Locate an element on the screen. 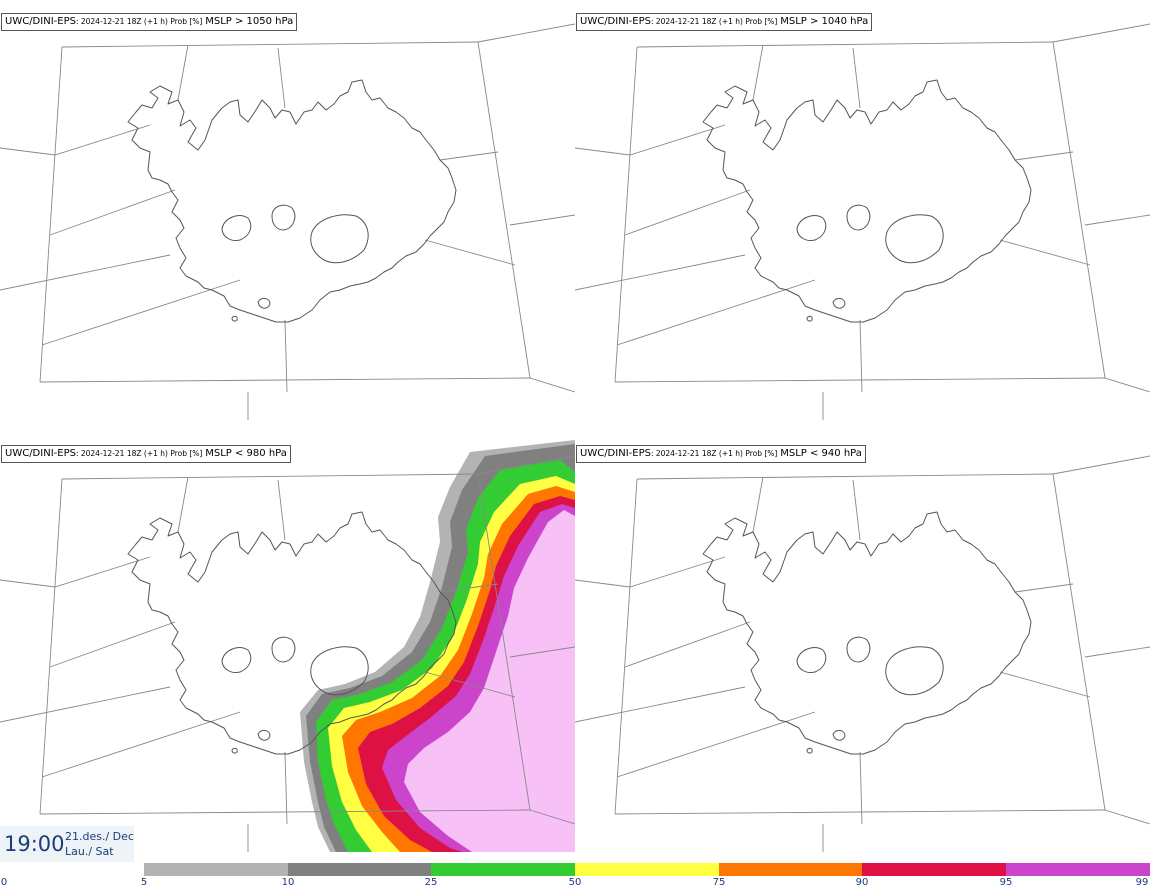  colorbar-tick-label: 50 is located at coordinates (575, 882).